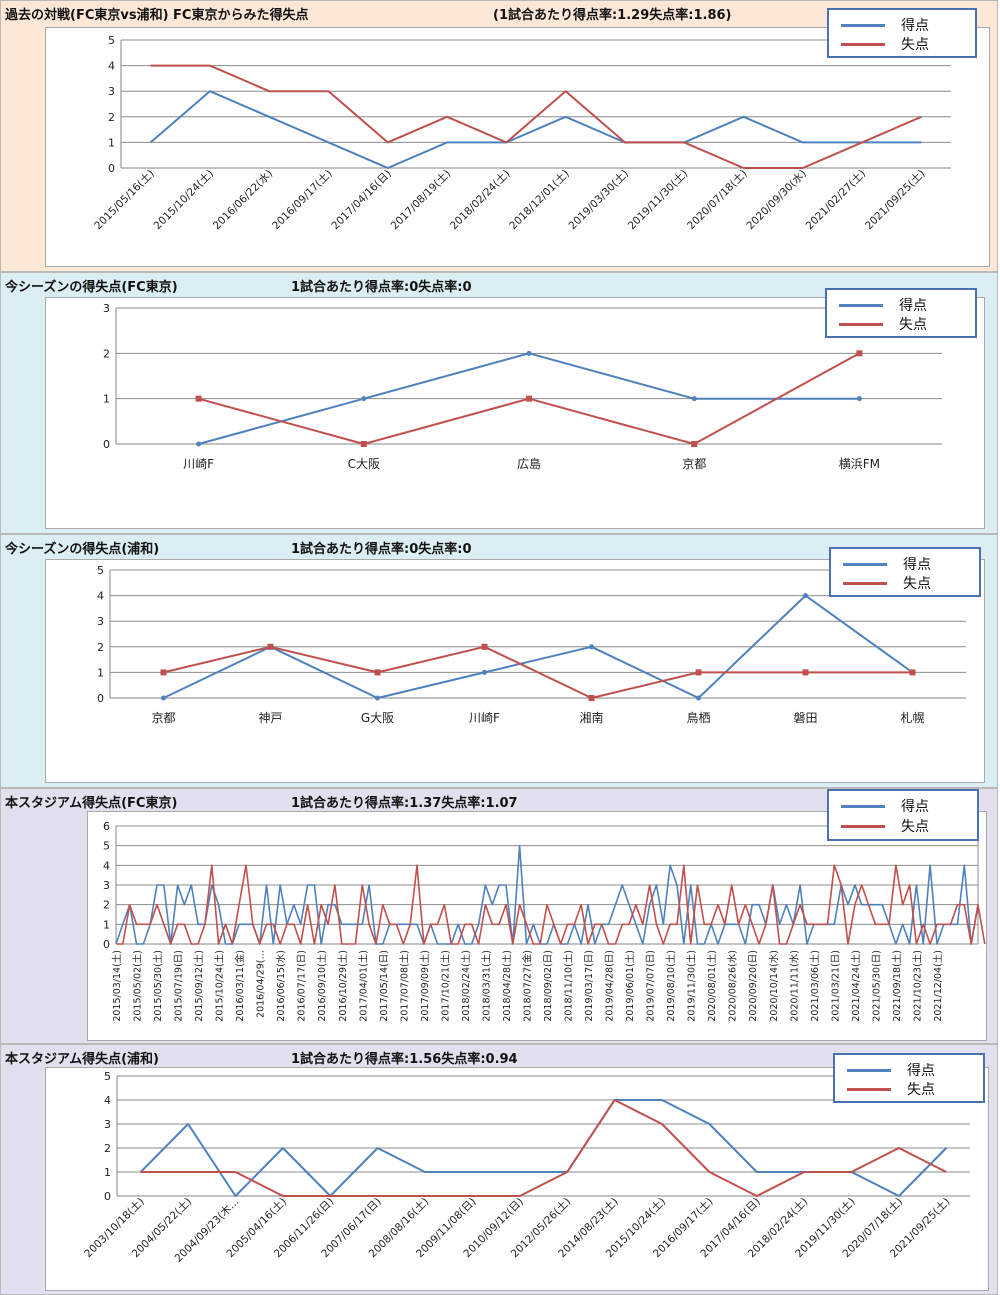 Image resolution: width=1000 pixels, height=1295 pixels. What do you see at coordinates (917, 986) in the screenshot?
I see `x-tick-label: 2021/10/23(土)` at bounding box center [917, 986].